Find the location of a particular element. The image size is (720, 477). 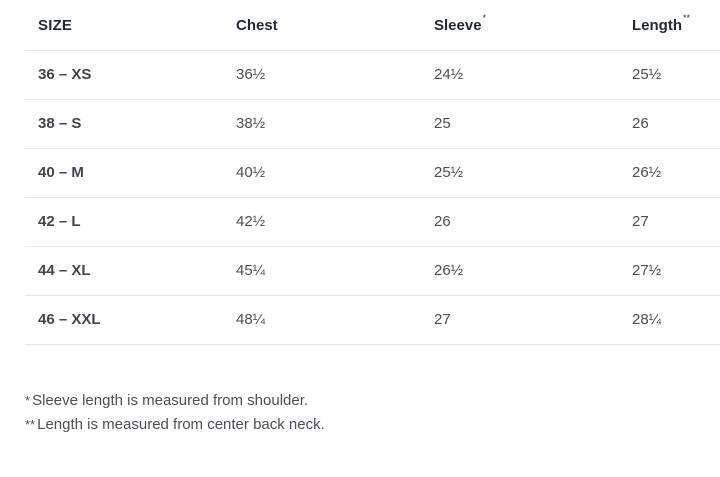

length-cell: 27½ is located at coordinates (669, 270).